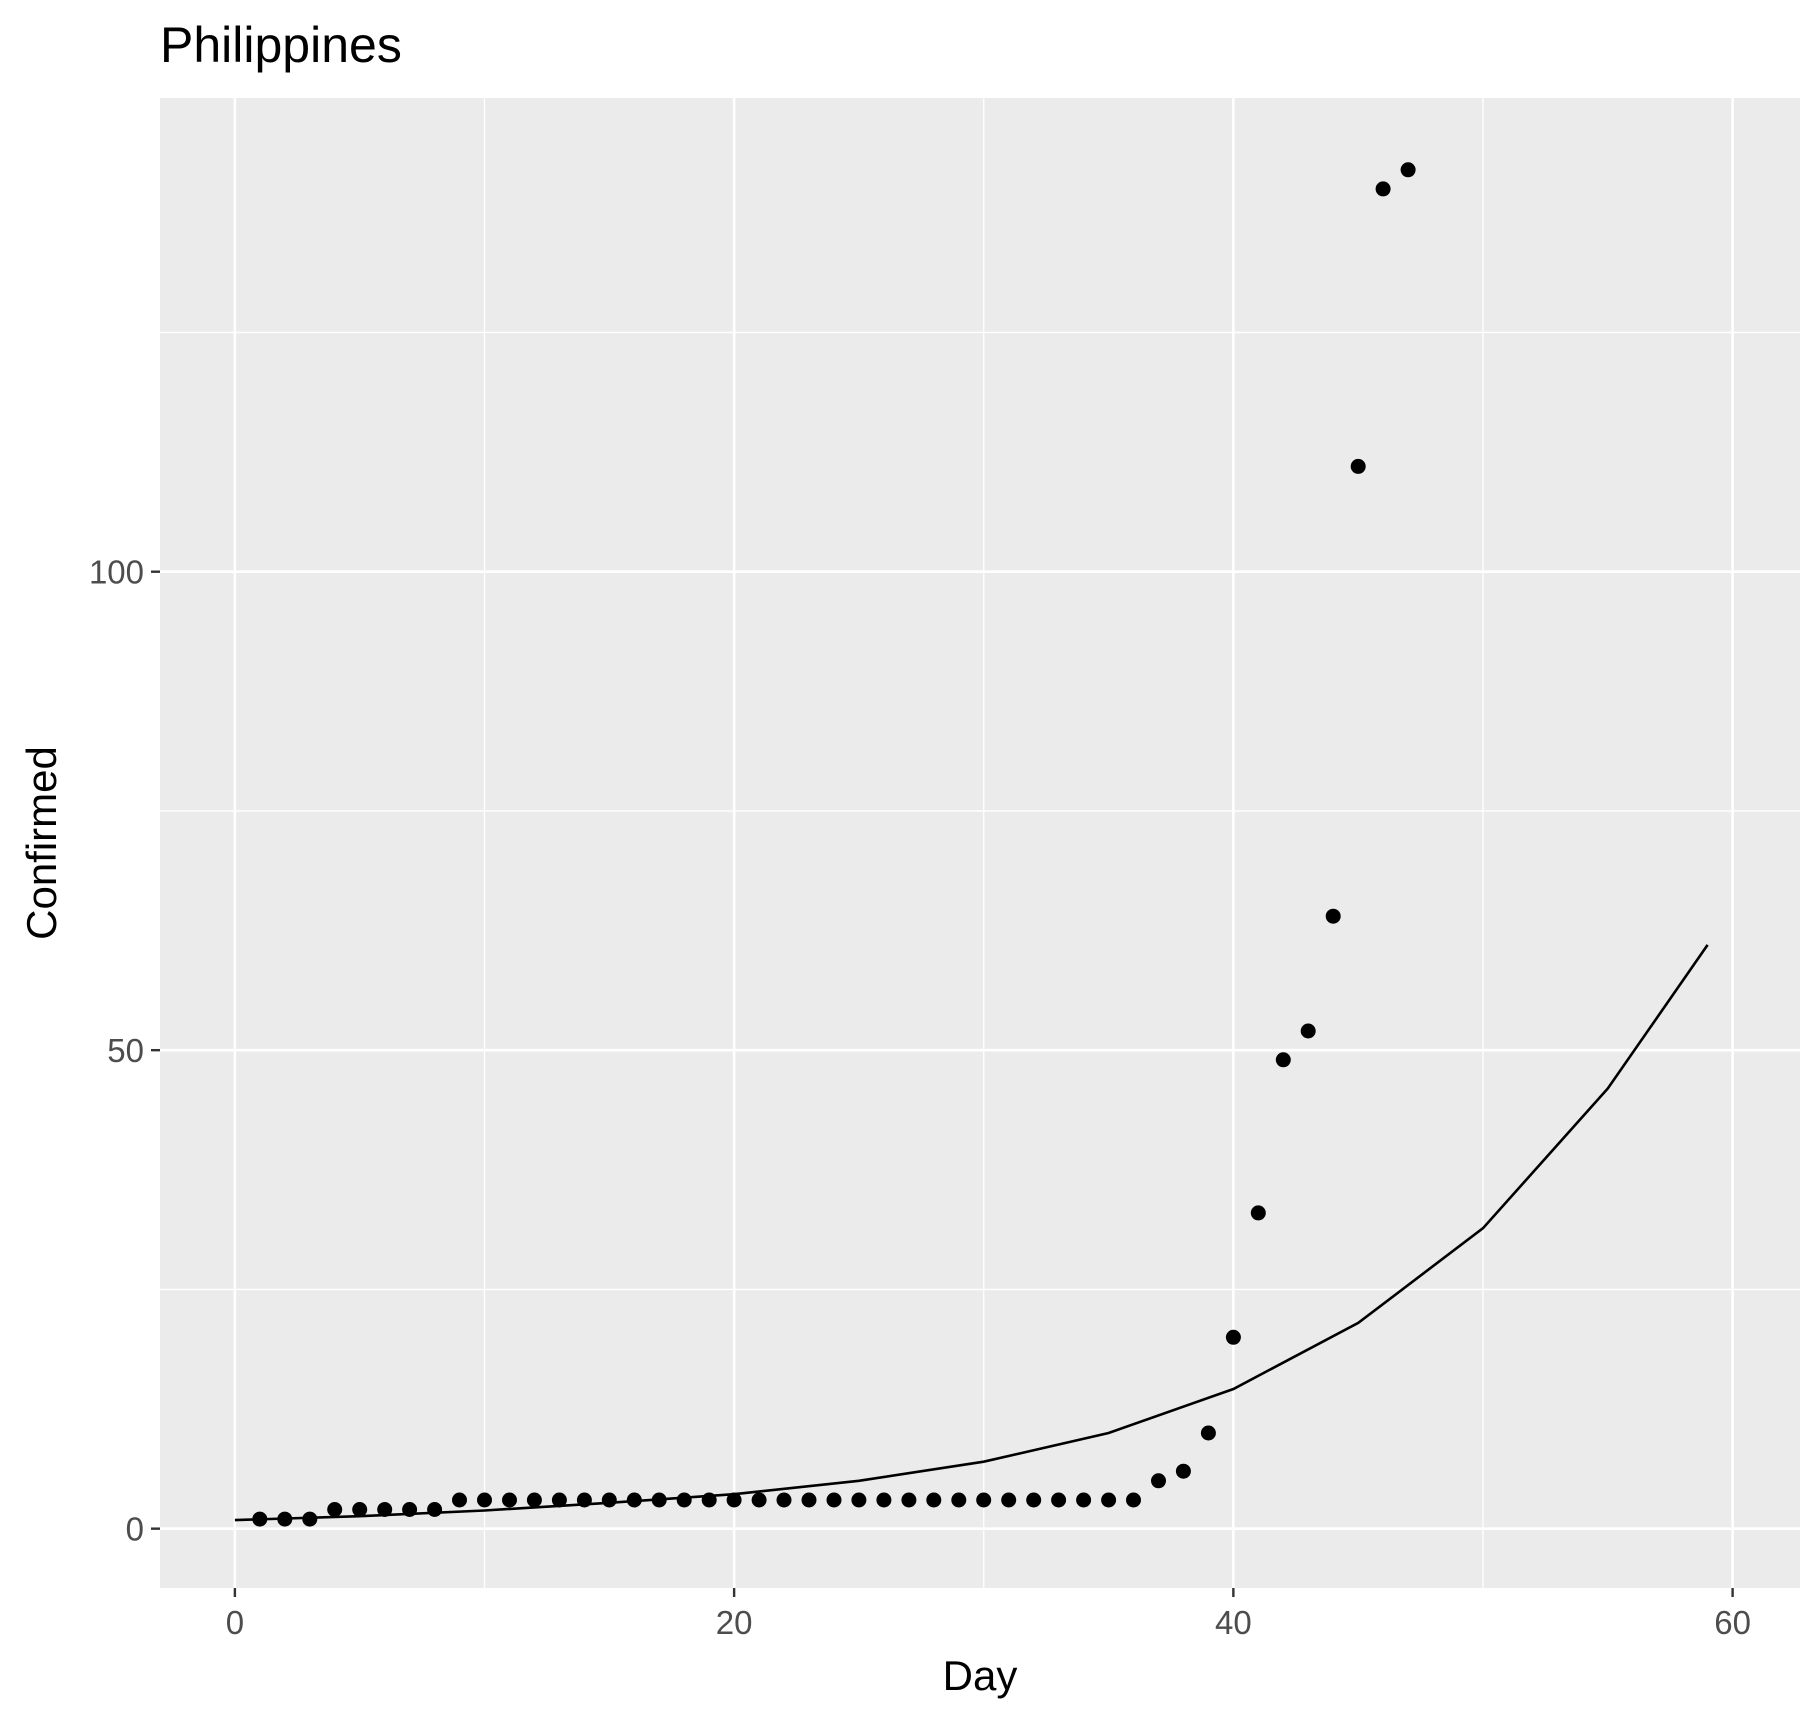  I want to click on chart-title: Philippines, so click(281, 45).